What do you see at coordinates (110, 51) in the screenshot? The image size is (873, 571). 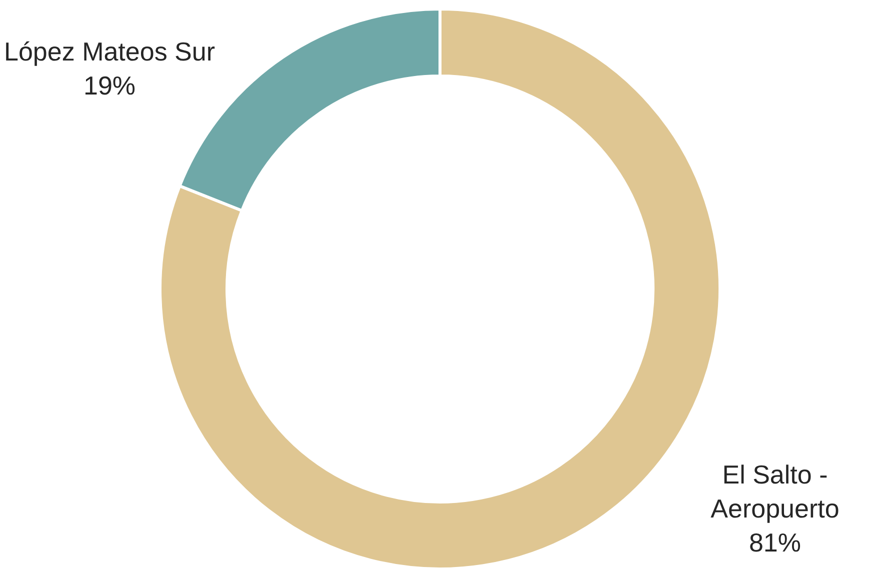 I see `slice-label: López Mateos Sur` at bounding box center [110, 51].